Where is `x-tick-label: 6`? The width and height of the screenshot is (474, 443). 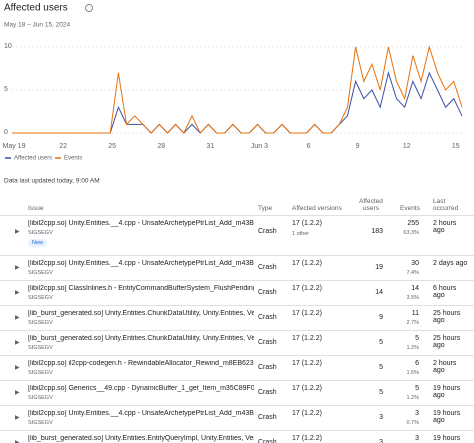
x-tick-label: 6 is located at coordinates (309, 146).